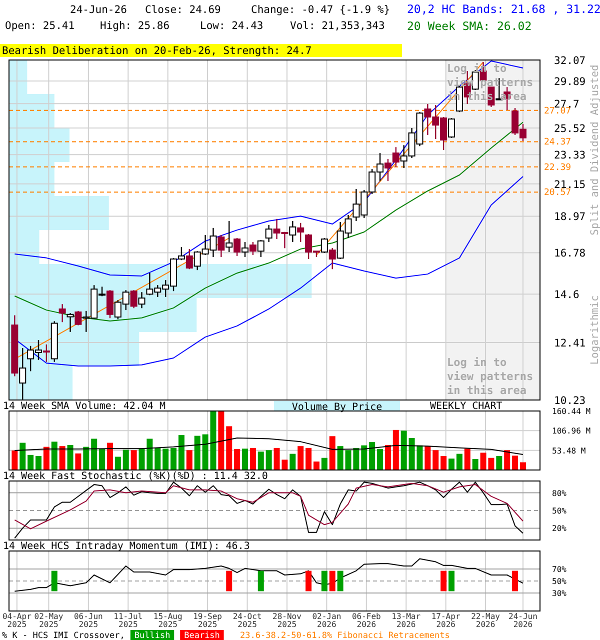 Image resolution: width=600 pixels, height=640 pixels. What do you see at coordinates (135, 26) in the screenshot?
I see `text: High: 25.86` at bounding box center [135, 26].